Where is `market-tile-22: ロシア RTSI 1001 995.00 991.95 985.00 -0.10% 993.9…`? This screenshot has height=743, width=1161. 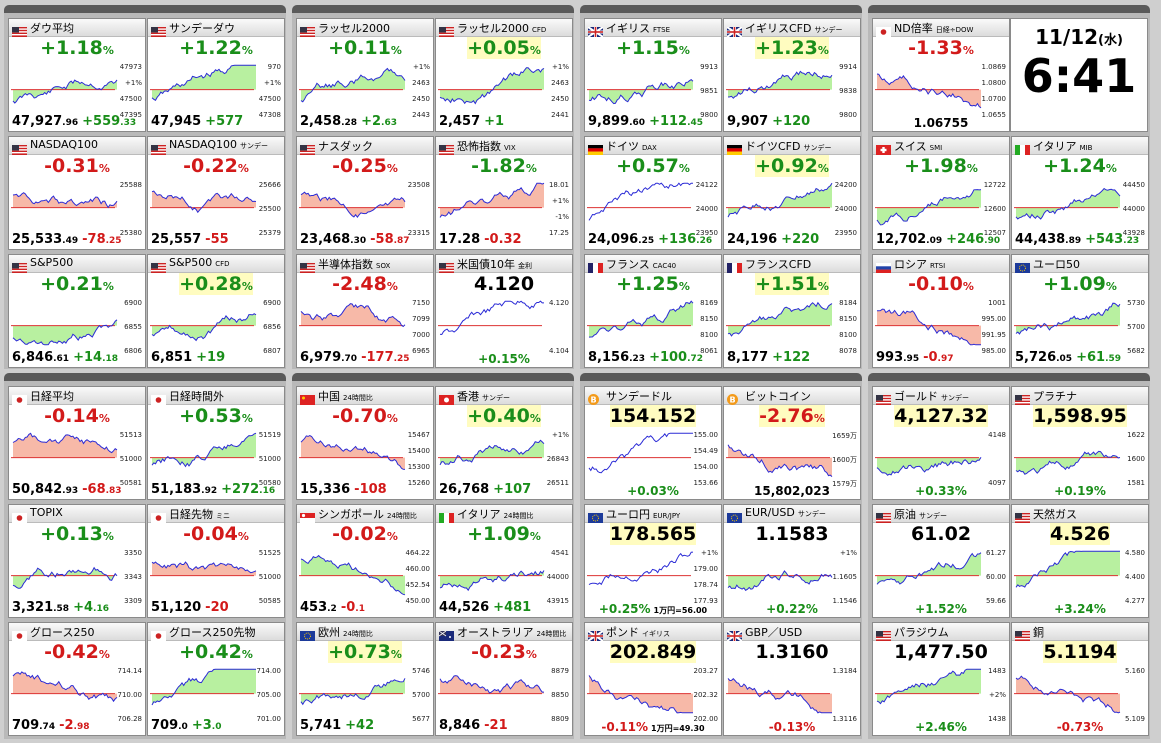 market-tile-22: ロシア RTSI 1001 995.00 991.95 985.00 -0.10% 993.9… is located at coordinates (941, 311).